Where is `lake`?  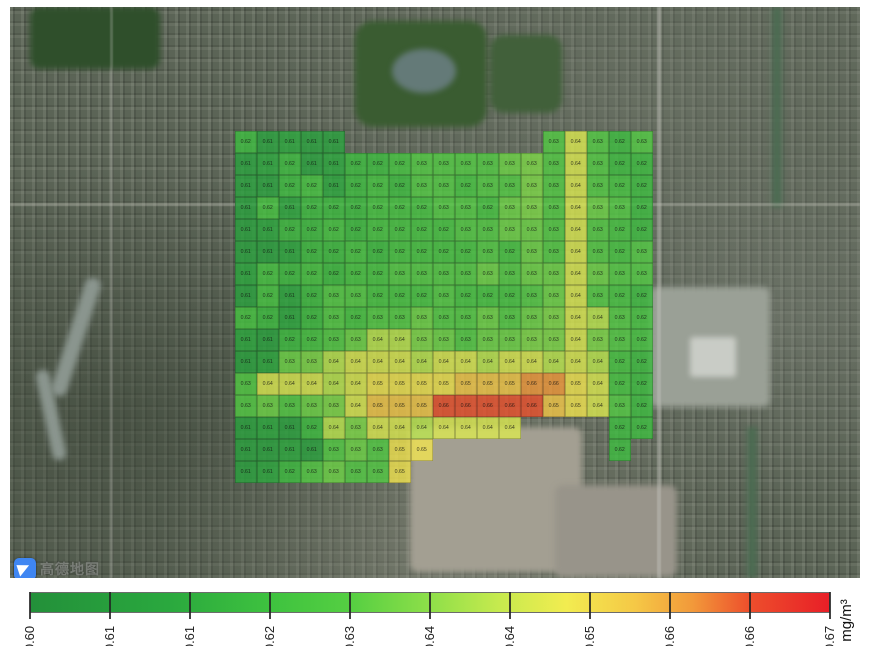 lake is located at coordinates (424, 71).